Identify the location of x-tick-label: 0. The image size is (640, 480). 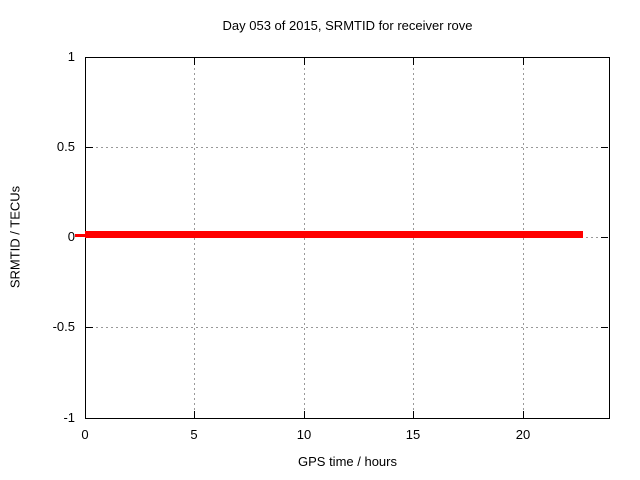
(85, 434).